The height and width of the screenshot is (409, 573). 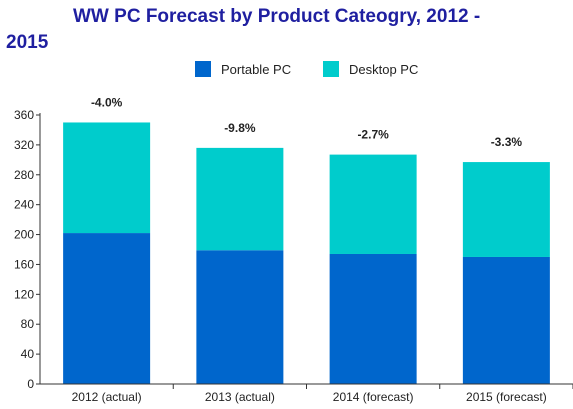 What do you see at coordinates (383, 69) in the screenshot?
I see `legend-label-1: Desktop PC` at bounding box center [383, 69].